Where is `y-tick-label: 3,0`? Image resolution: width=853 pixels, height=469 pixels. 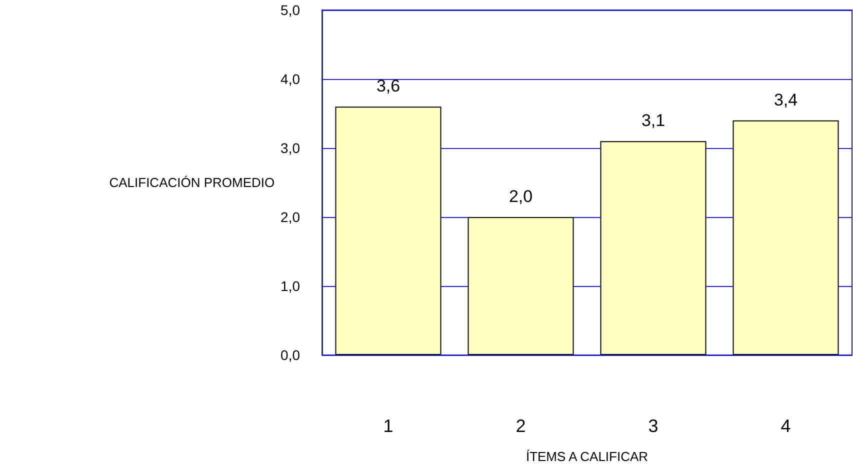 y-tick-label: 3,0 is located at coordinates (290, 148).